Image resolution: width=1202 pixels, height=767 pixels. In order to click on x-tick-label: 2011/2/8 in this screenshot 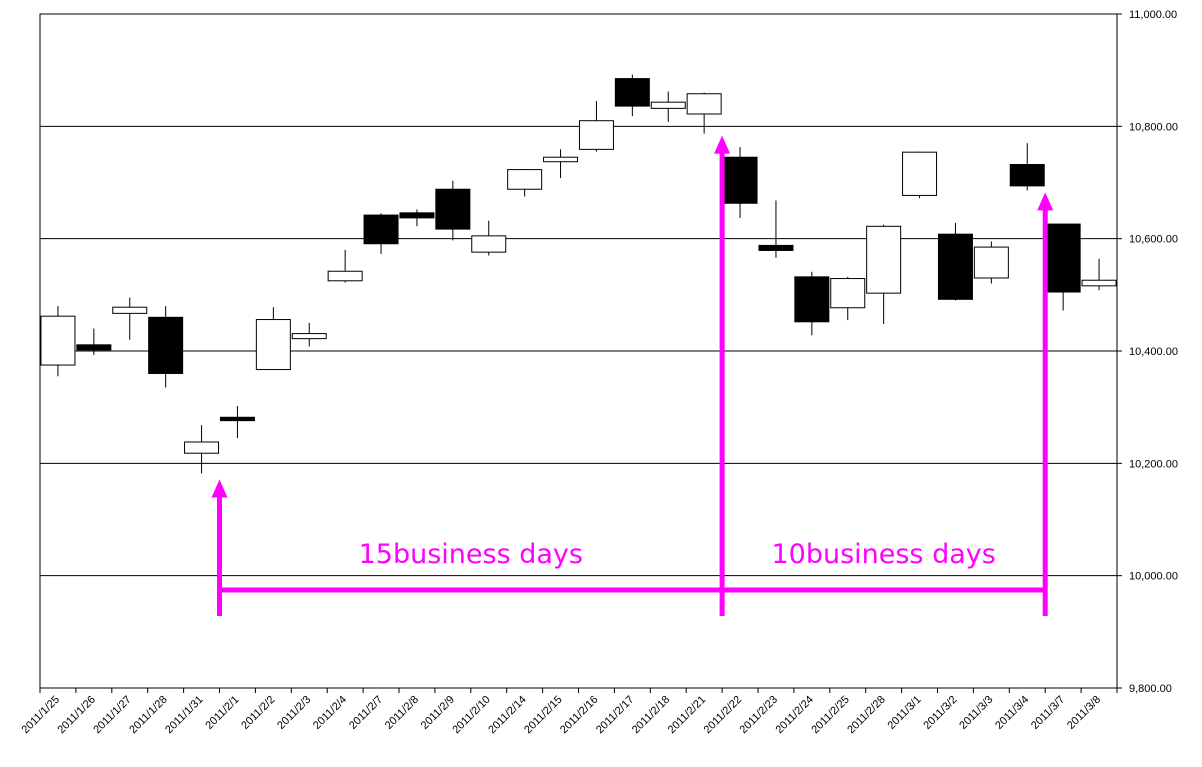, I will do `click(402, 713)`.